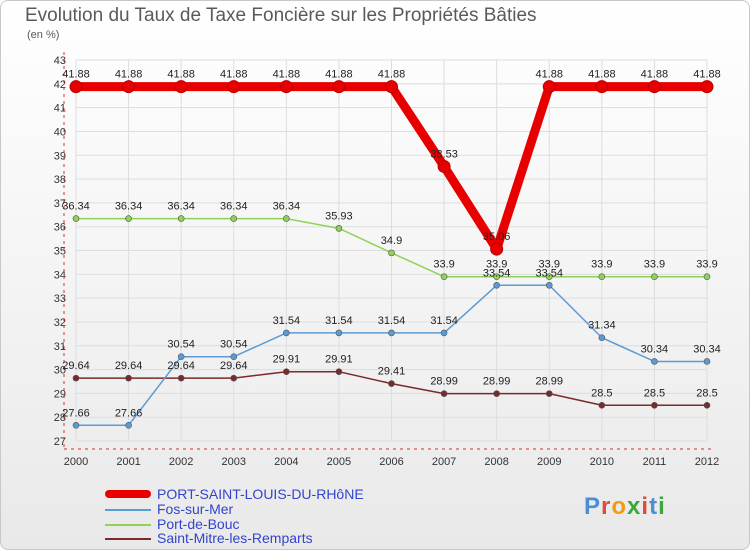  I want to click on y-tick-label-15: 42, so click(60, 85).